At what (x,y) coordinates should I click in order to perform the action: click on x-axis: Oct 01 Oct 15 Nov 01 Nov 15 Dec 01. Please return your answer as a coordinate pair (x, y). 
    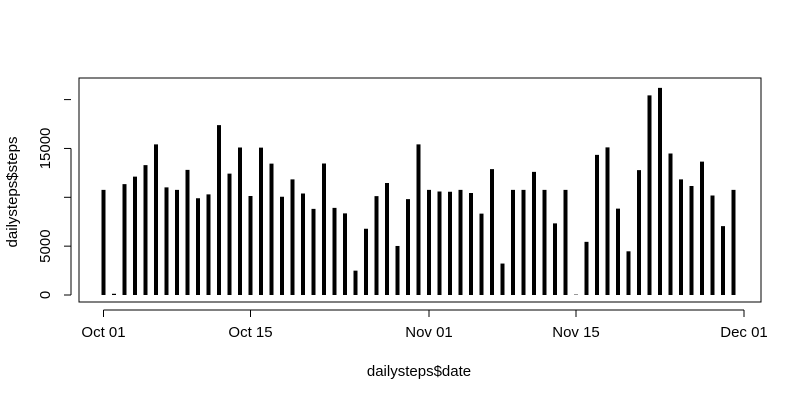
    Looking at the image, I should click on (424, 325).